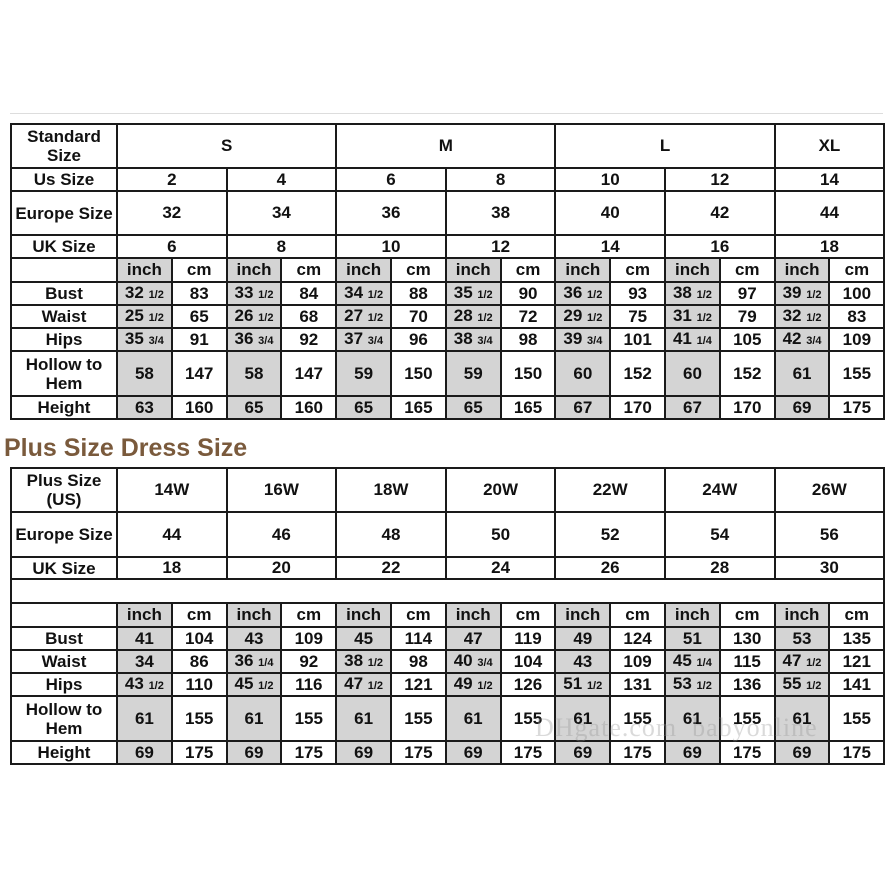 This screenshot has width=888, height=888. What do you see at coordinates (281, 179) in the screenshot?
I see `us-size: 4` at bounding box center [281, 179].